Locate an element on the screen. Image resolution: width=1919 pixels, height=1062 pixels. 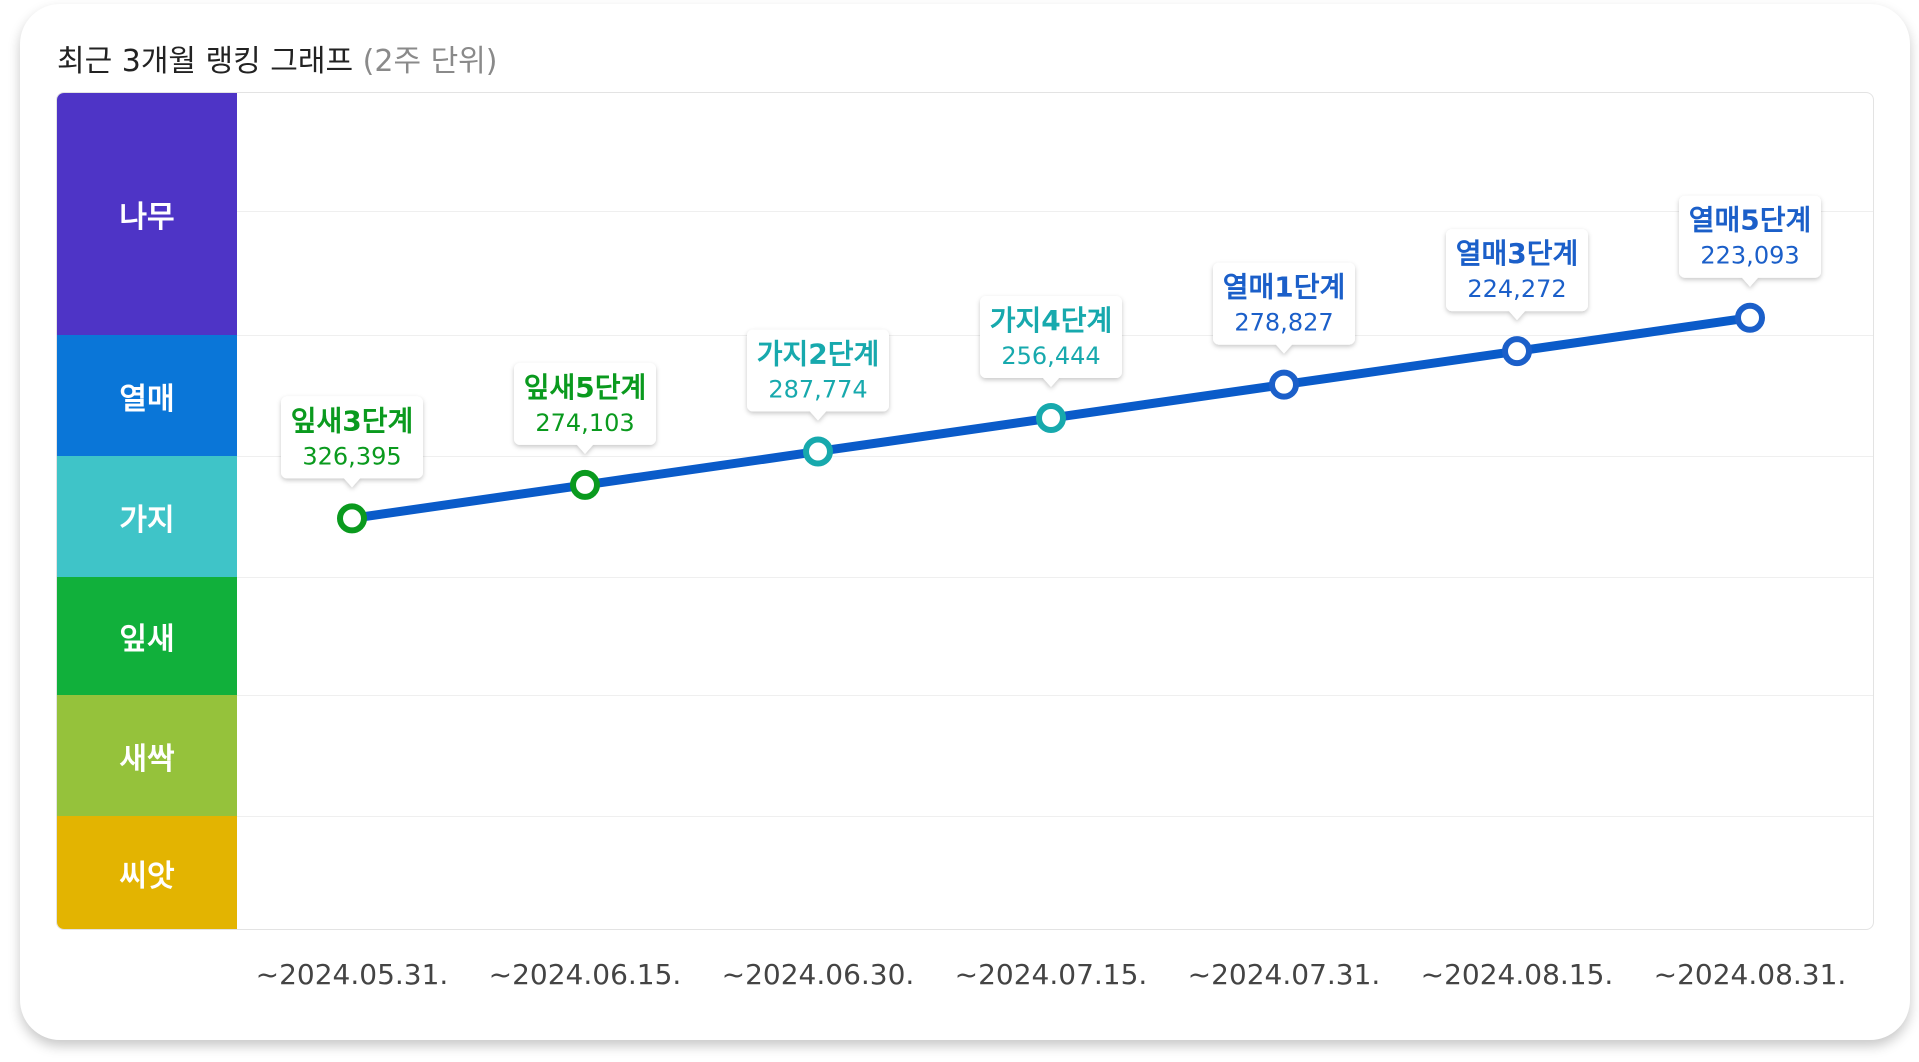
point-rank-label: 256,444 is located at coordinates (1050, 356).